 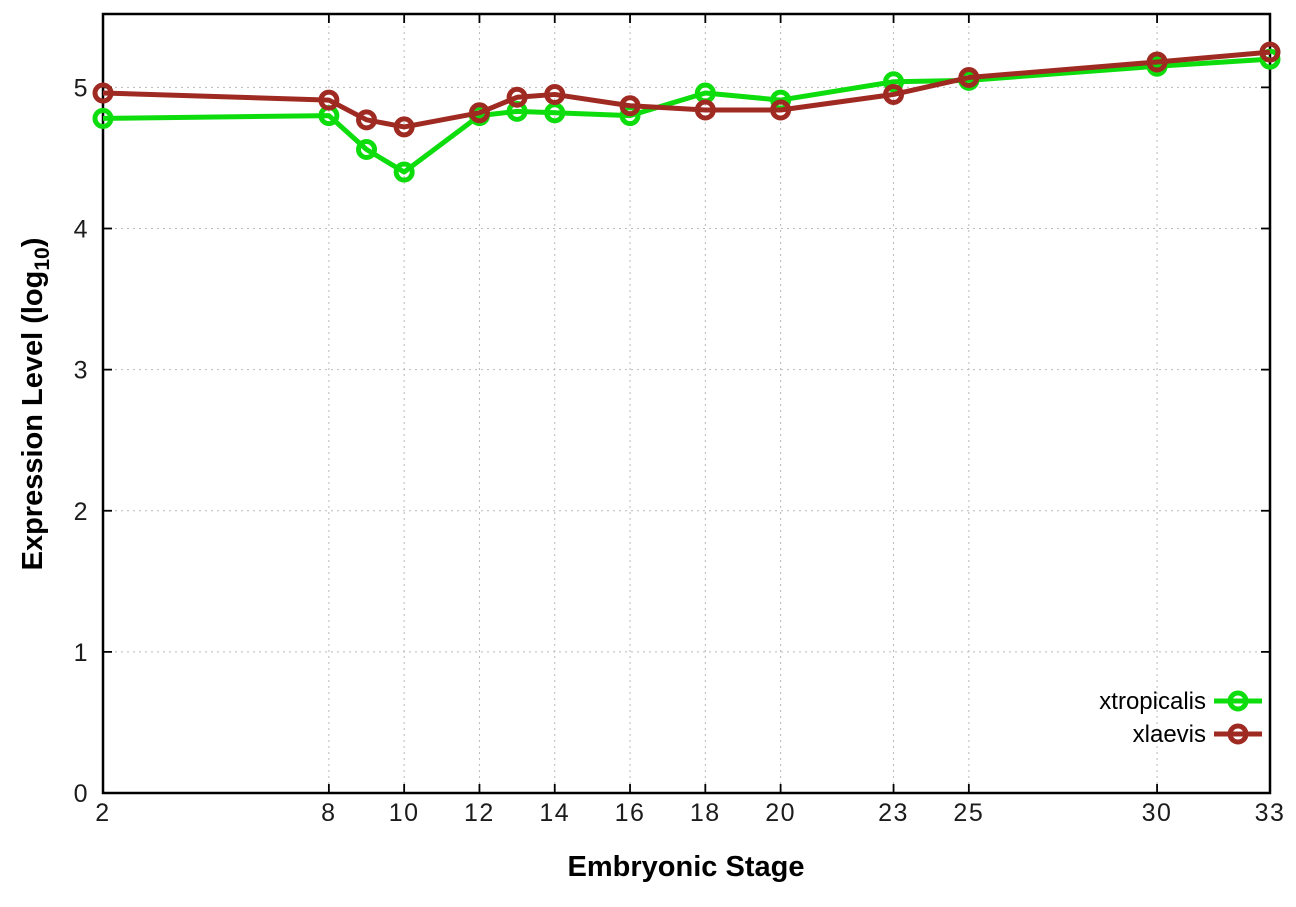 What do you see at coordinates (686, 867) in the screenshot?
I see `x-axis-title: Embryonic Stage` at bounding box center [686, 867].